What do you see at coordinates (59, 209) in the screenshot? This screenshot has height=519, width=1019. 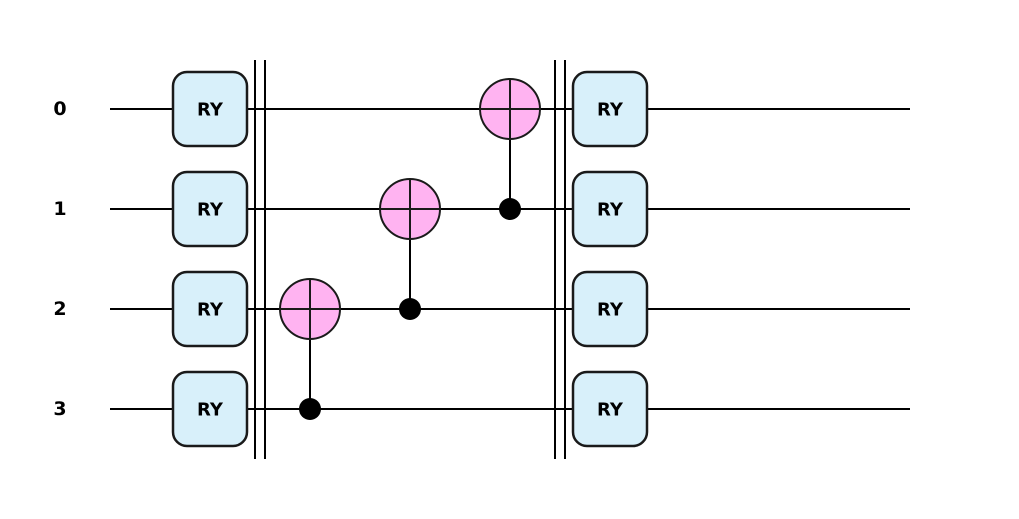 I see `qubit-label-1: 1` at bounding box center [59, 209].